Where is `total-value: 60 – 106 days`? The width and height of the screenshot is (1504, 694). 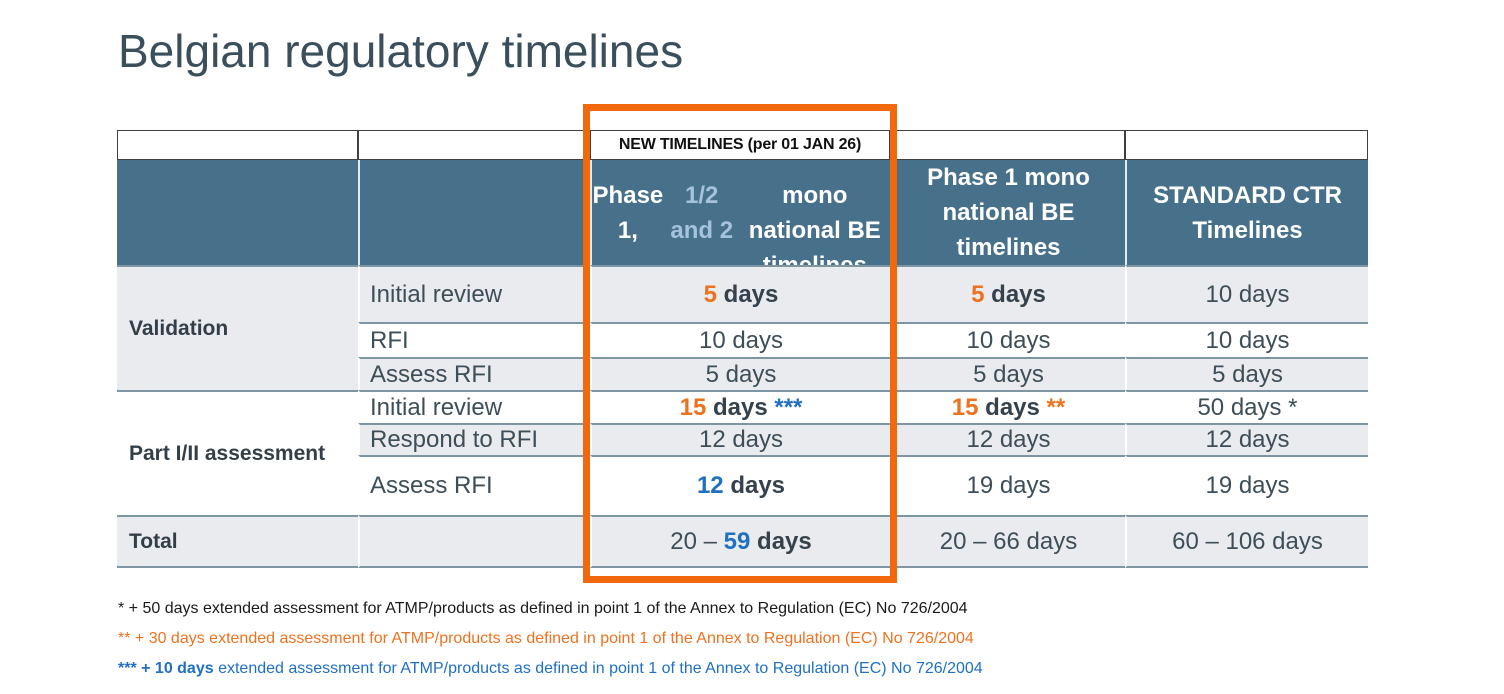 total-value: 60 – 106 days is located at coordinates (1246, 541).